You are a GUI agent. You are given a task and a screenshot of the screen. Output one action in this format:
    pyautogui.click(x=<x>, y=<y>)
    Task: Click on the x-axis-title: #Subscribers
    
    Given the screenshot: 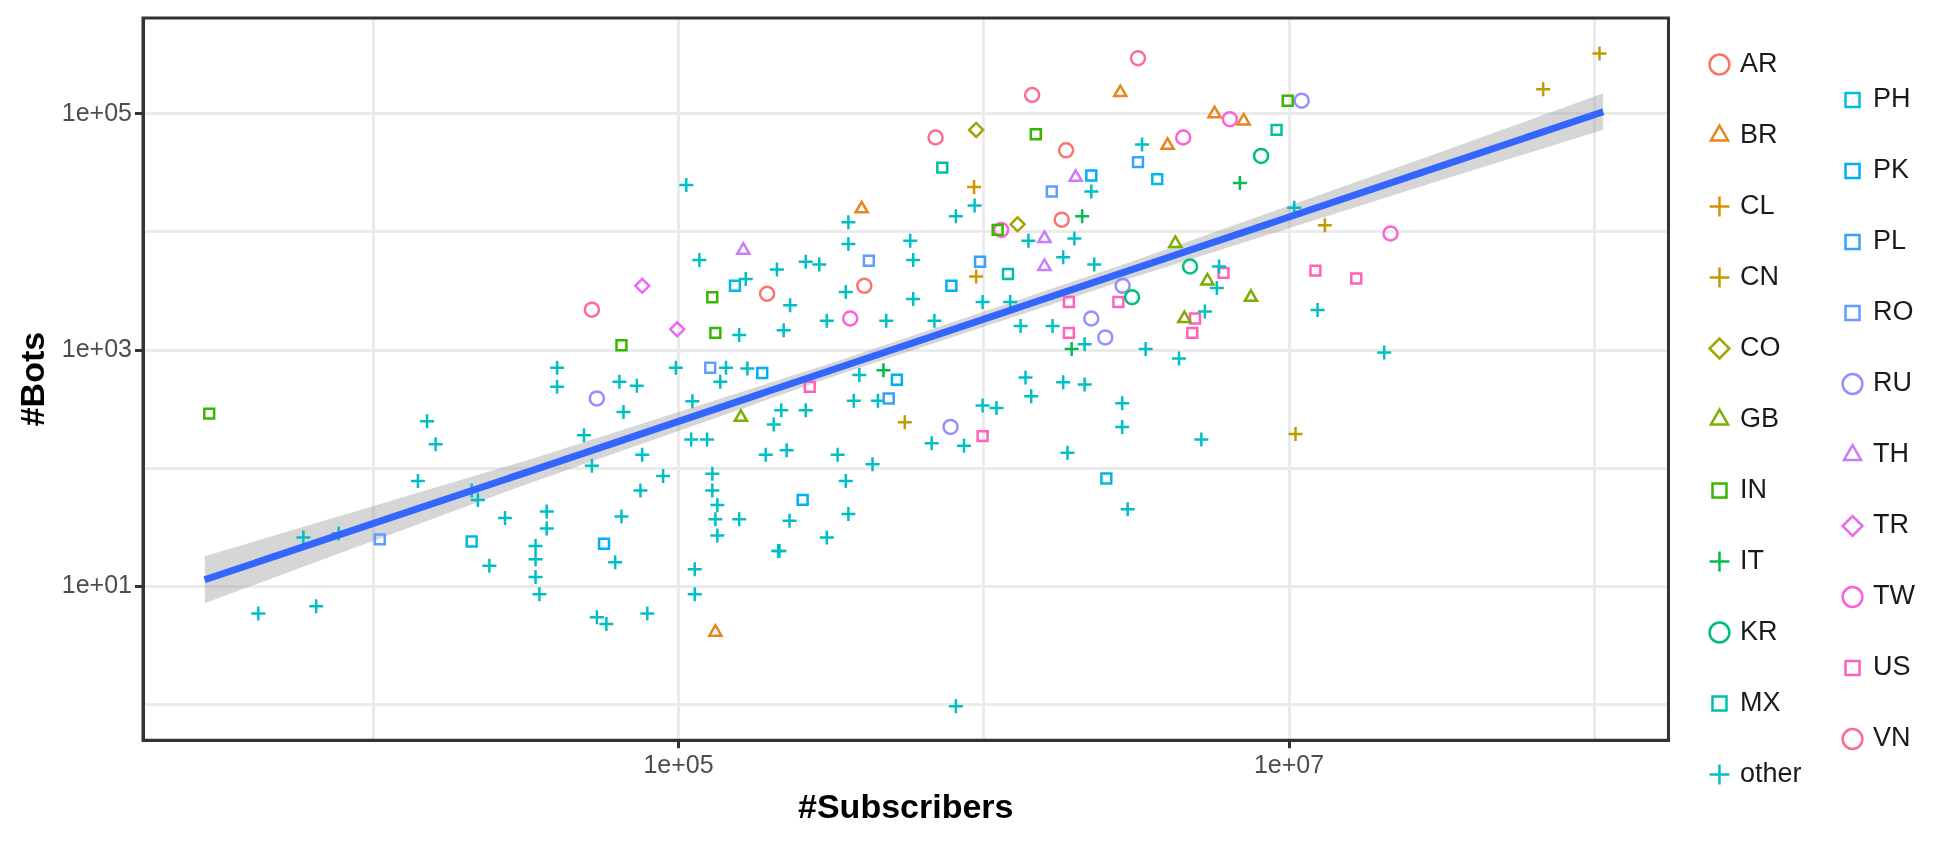 What is the action you would take?
    pyautogui.click(x=906, y=805)
    